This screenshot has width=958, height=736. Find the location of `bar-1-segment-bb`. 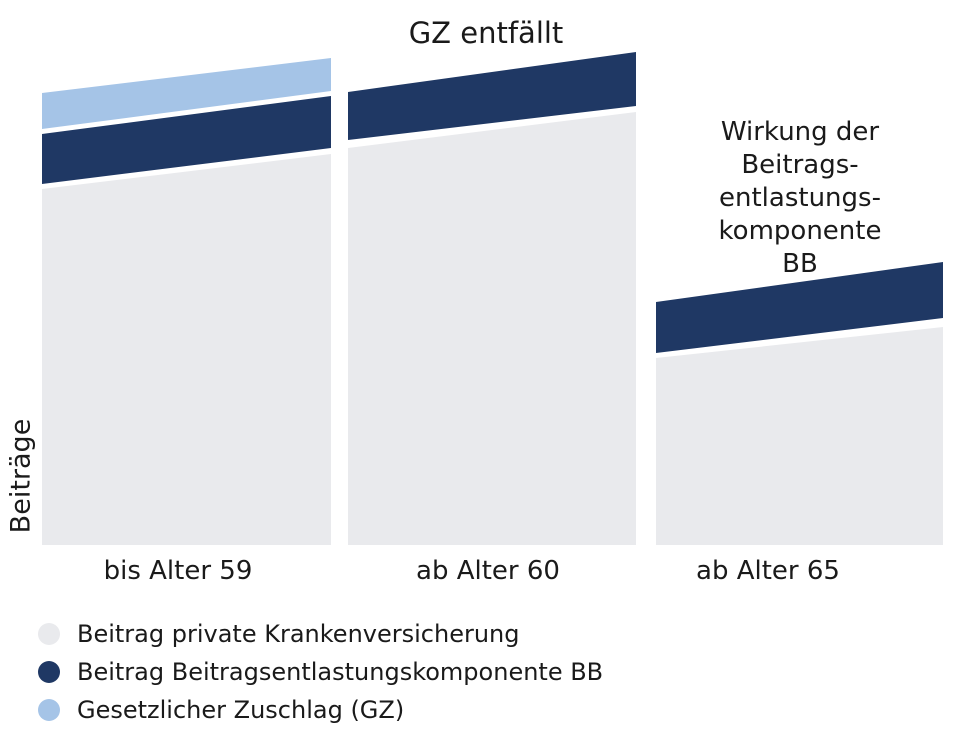

bar-1-segment-bb is located at coordinates (492, 96).